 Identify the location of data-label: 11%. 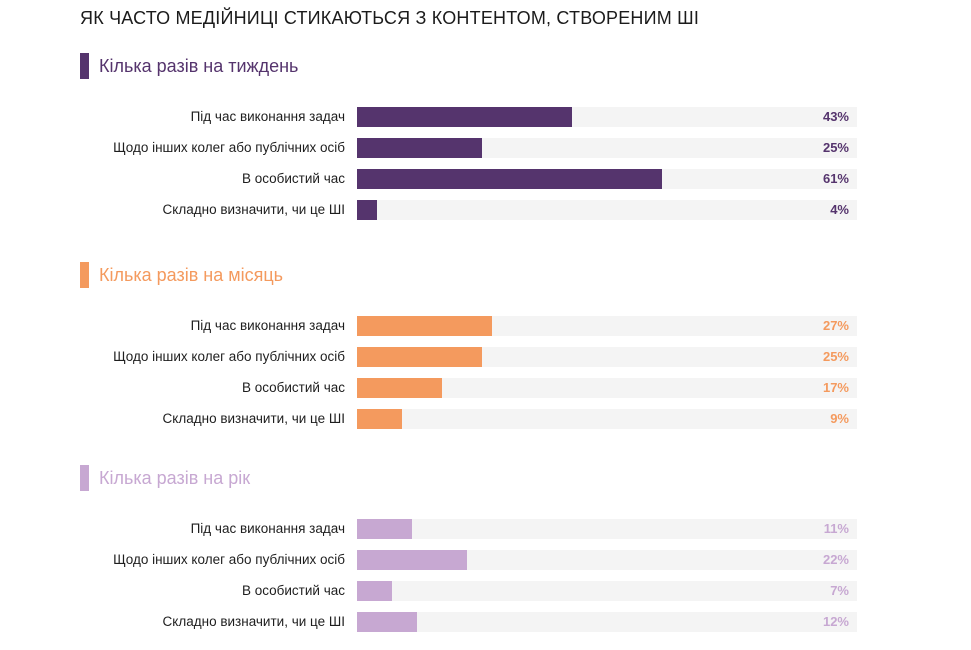
(836, 528).